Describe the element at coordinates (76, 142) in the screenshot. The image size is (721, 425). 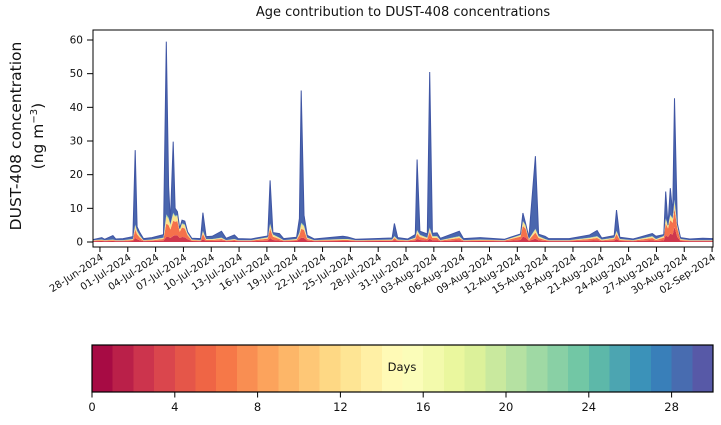
I see `y-tick-label: 30` at that location.